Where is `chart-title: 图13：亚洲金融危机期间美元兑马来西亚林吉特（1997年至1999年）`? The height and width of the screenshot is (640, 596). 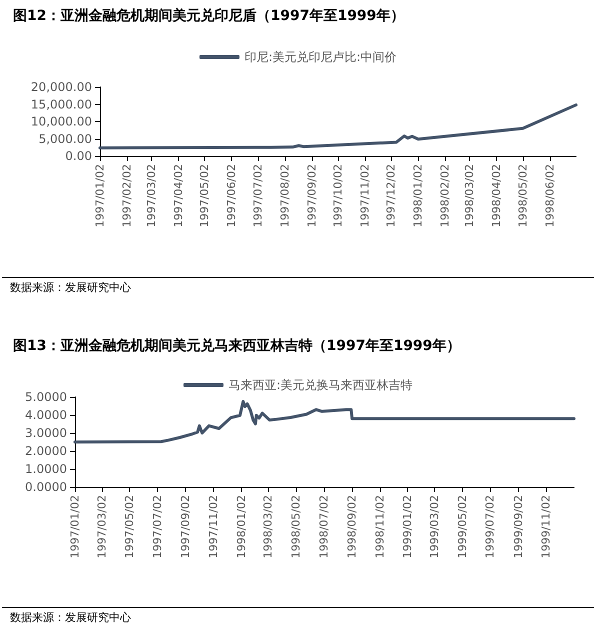
chart-title: 图13：亚洲金融危机期间美元兑马来西亚林吉特（1997年至1999年） is located at coordinates (236, 345).